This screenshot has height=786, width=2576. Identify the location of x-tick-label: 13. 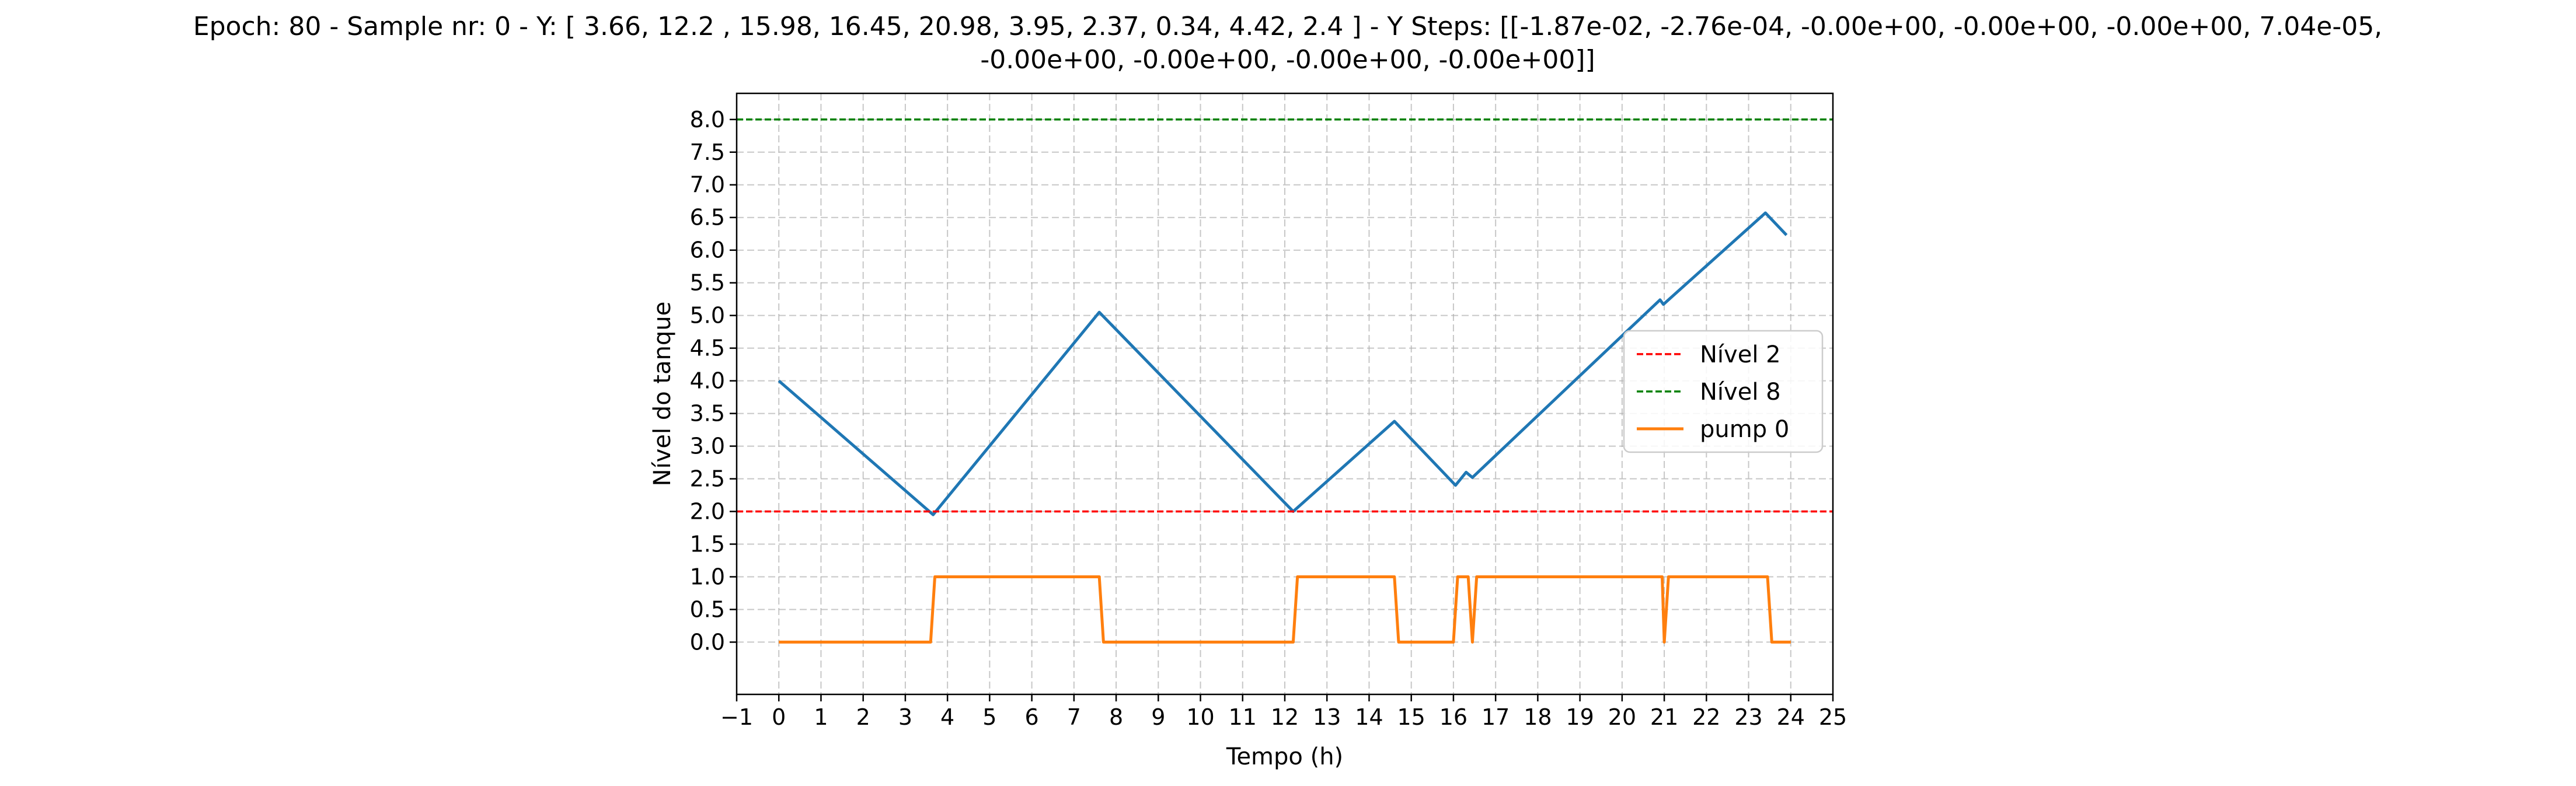
(1327, 717).